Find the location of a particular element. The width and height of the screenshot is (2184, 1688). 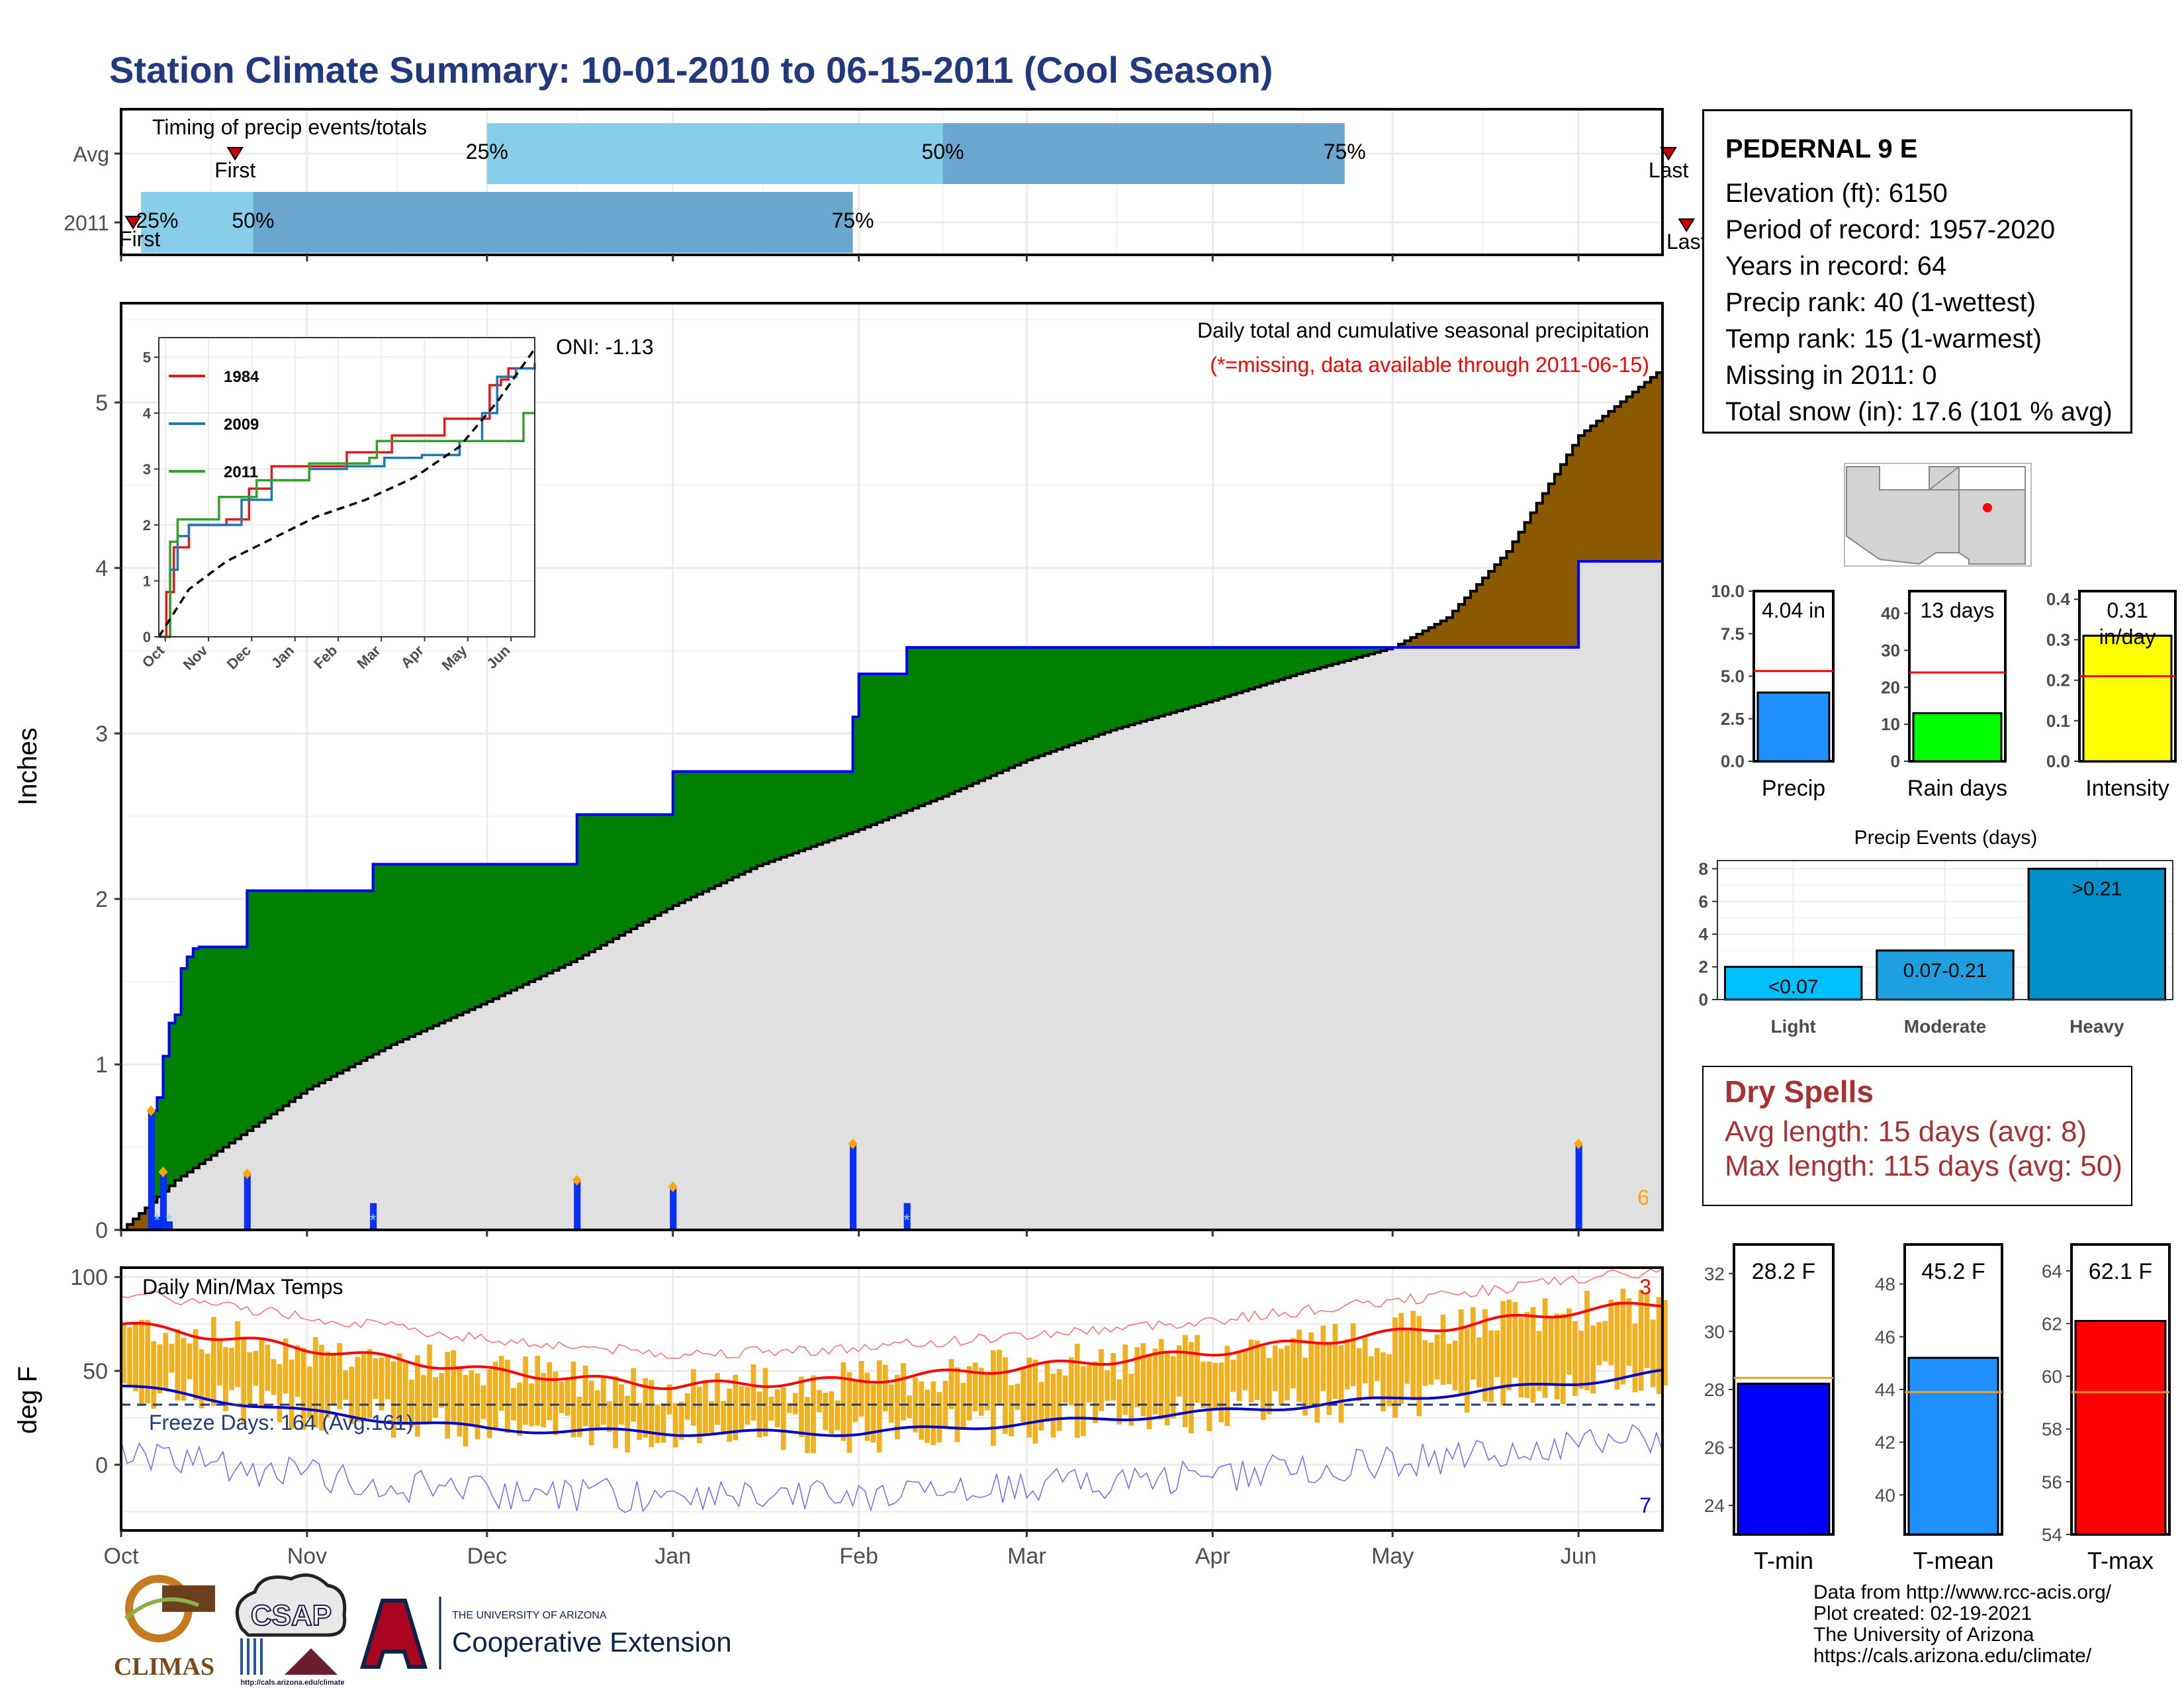

temp-chart-y-tick: 30 is located at coordinates (1715, 1331).